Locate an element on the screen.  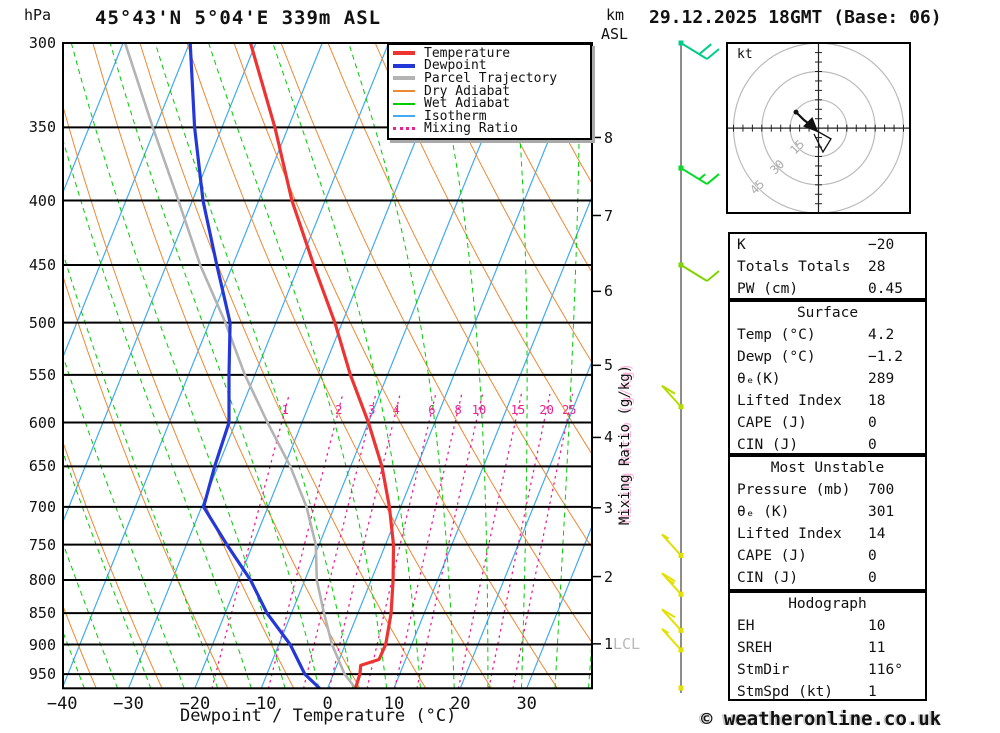
dewpoint-curve is located at coordinates (254, 366).